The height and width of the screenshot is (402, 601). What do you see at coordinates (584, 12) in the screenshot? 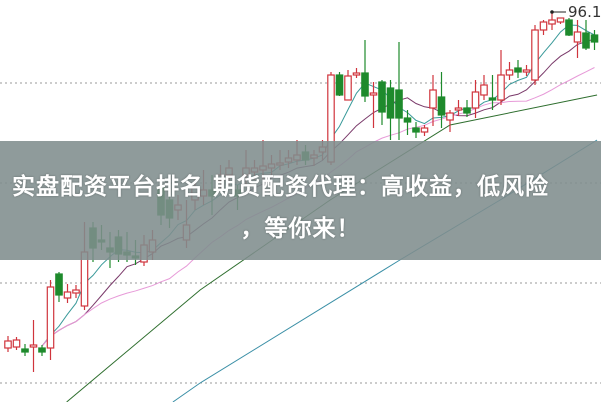
I see `annotation-label: 96.18` at bounding box center [584, 12].